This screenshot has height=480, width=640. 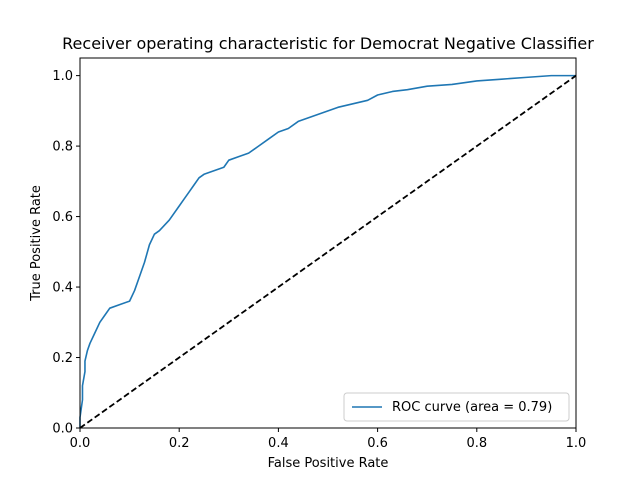 I want to click on y-tick-label: 0.8, so click(x=62, y=147).